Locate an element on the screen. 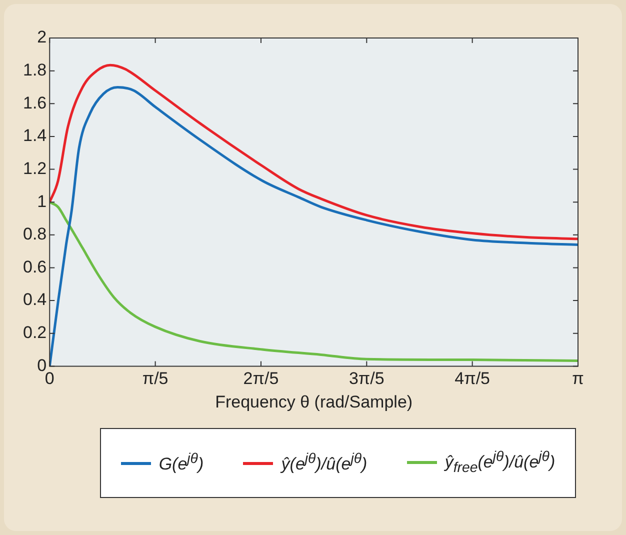  x-tick-label: 4π/5 is located at coordinates (472, 378).